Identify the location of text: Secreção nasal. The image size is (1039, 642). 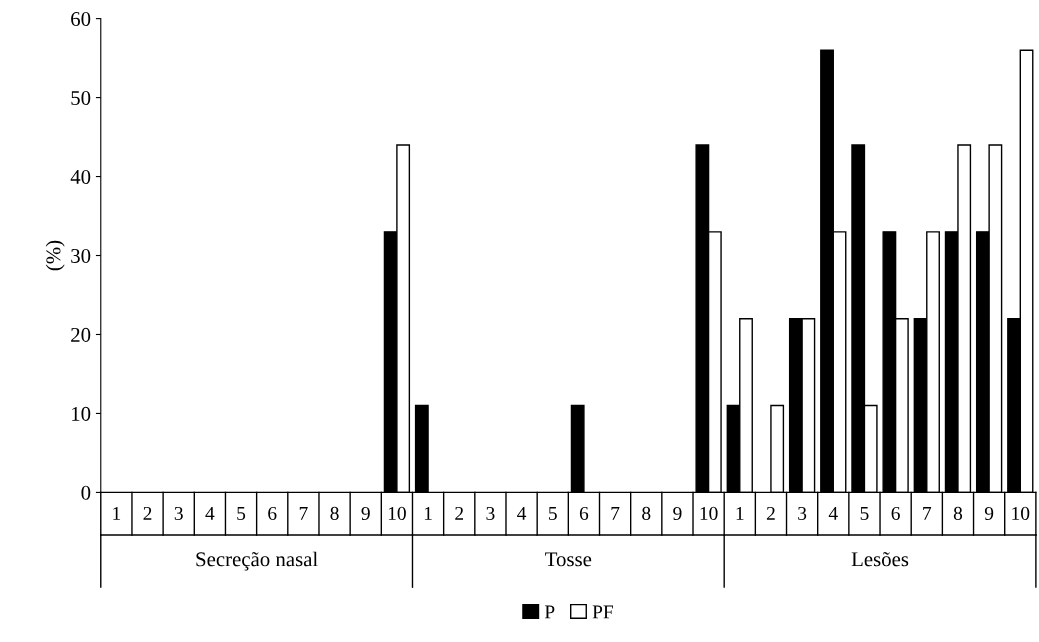
(257, 561).